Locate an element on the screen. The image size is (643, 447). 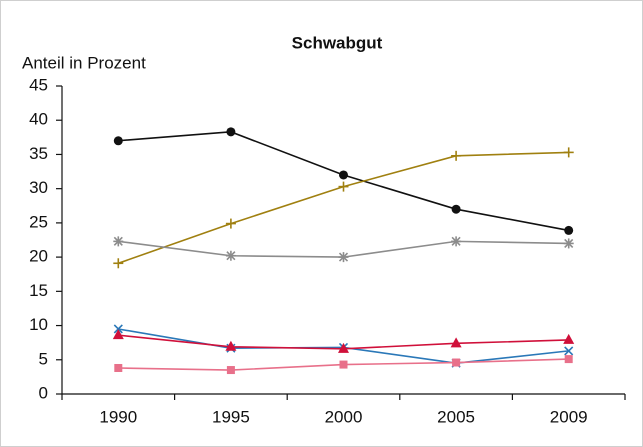
x-tick-label: 2000 is located at coordinates (344, 416).